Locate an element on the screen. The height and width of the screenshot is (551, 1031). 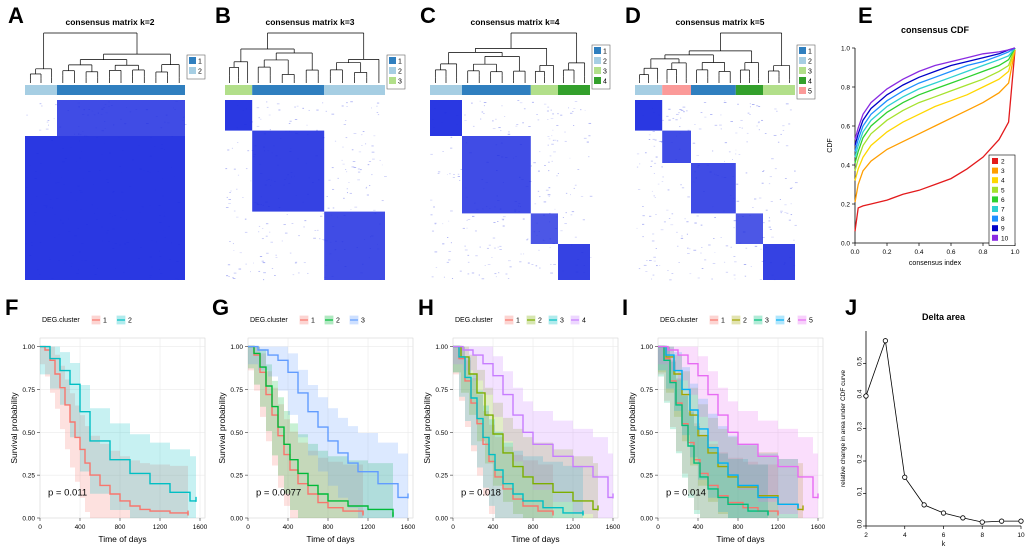
x-tick-label: 2 is located at coordinates (866, 535).